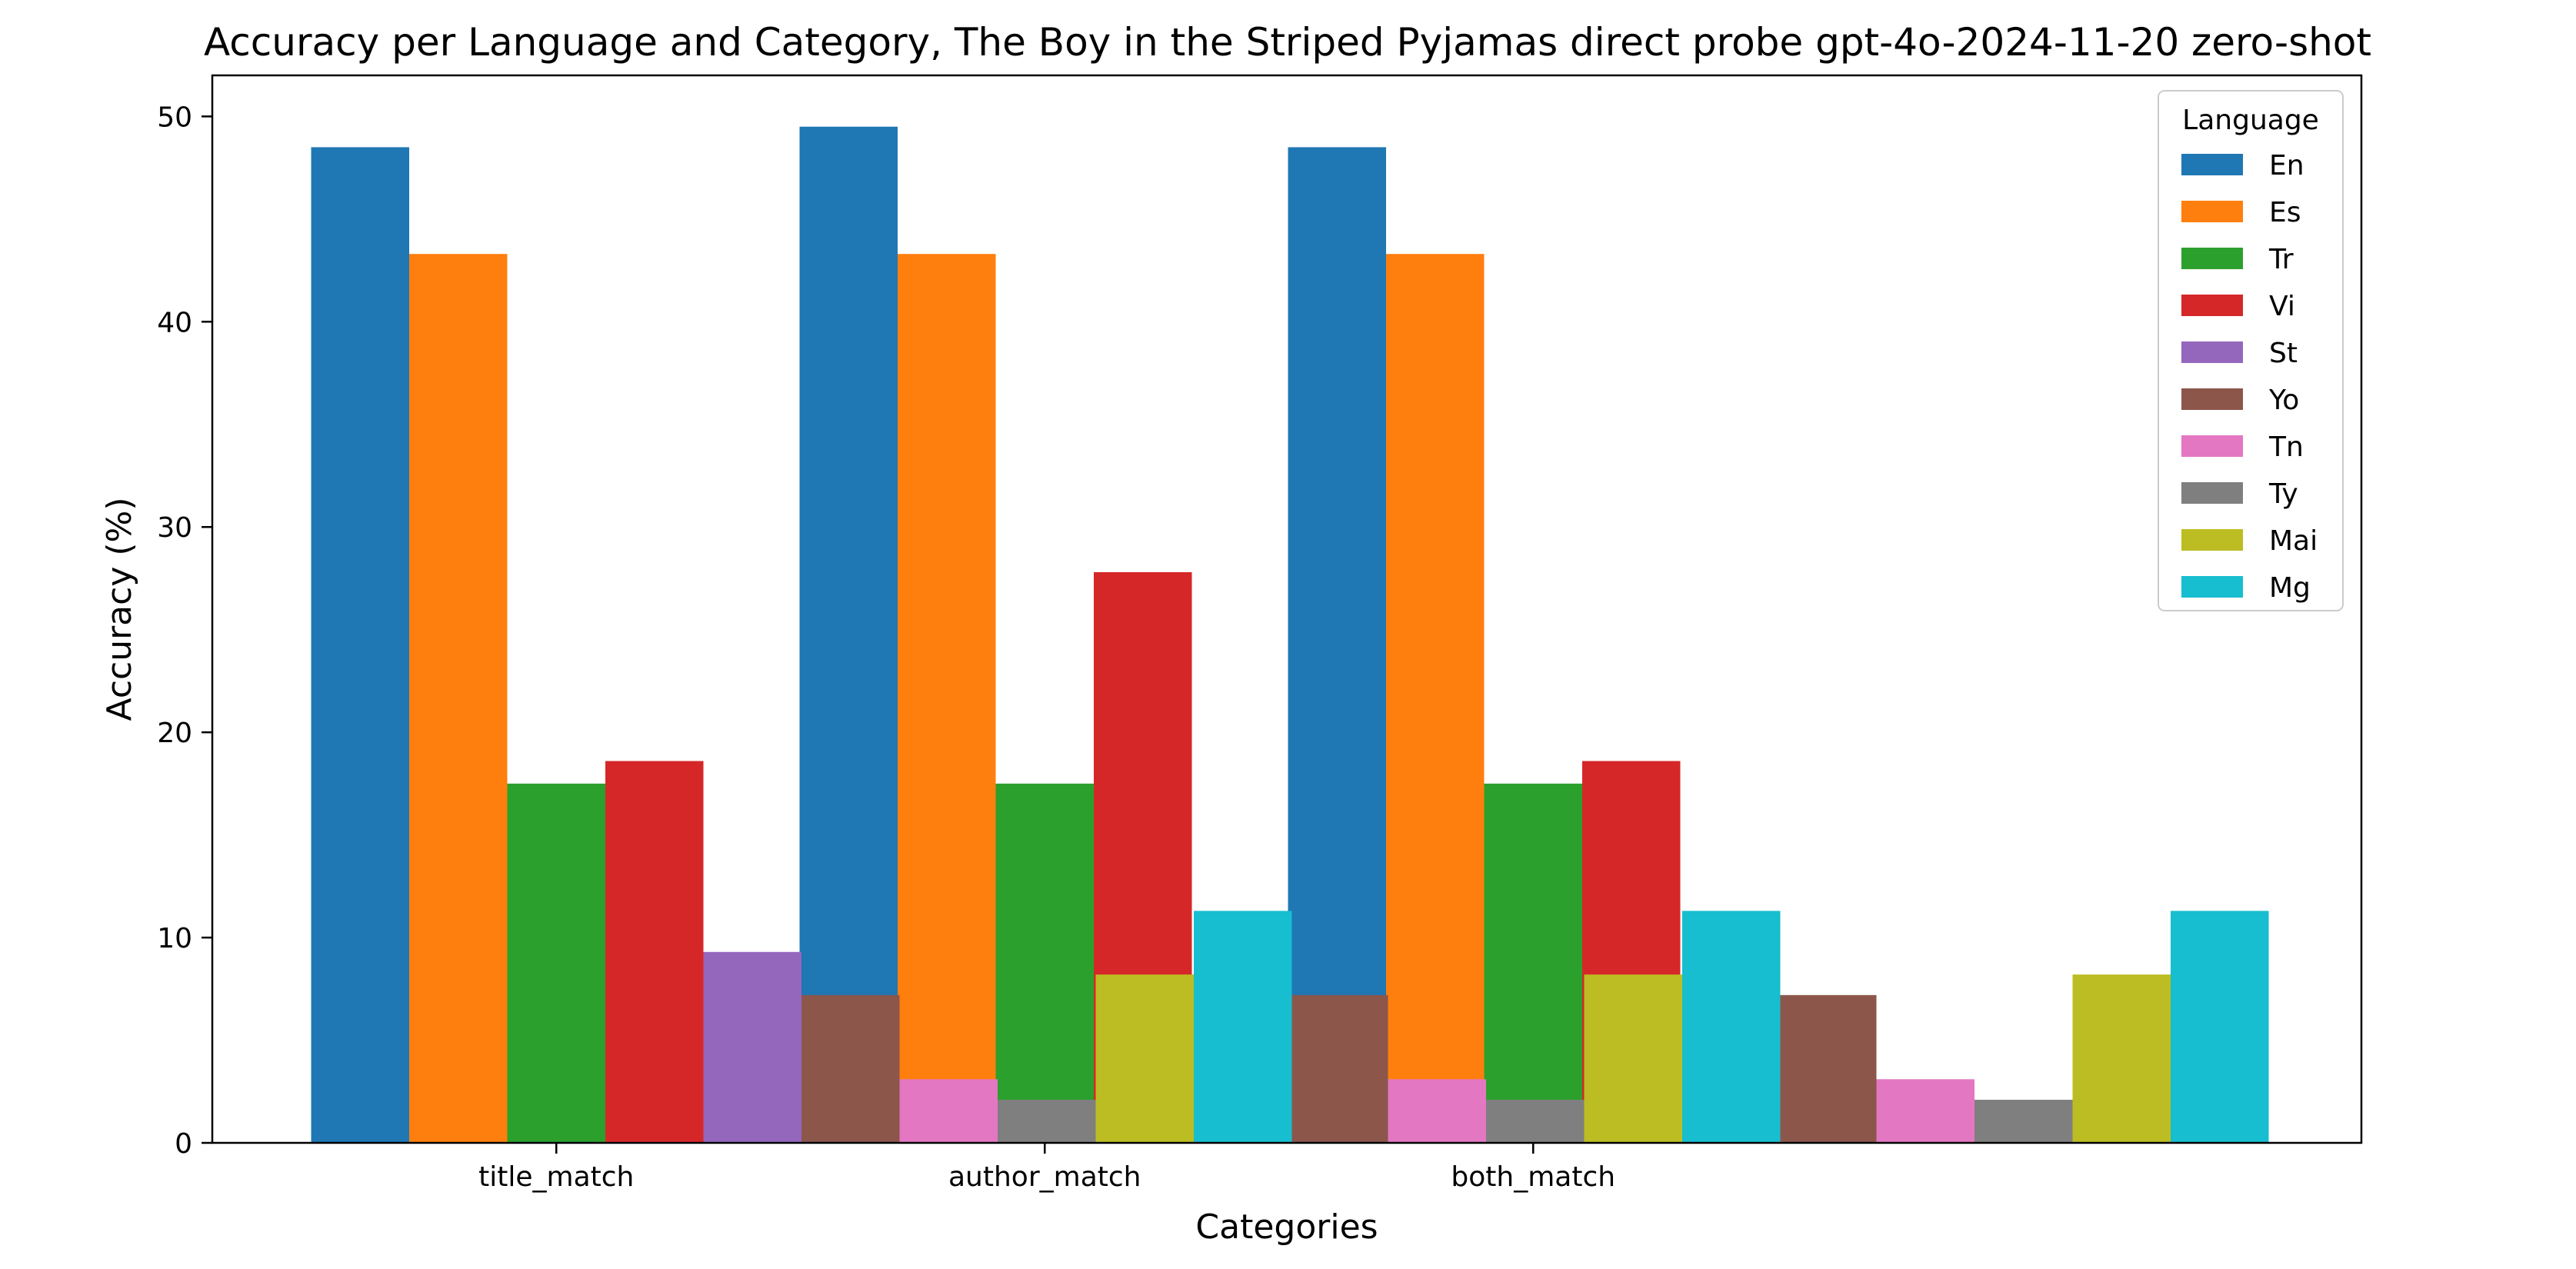 The image size is (2576, 1269). I want to click on legend-swatch-ty, so click(2212, 493).